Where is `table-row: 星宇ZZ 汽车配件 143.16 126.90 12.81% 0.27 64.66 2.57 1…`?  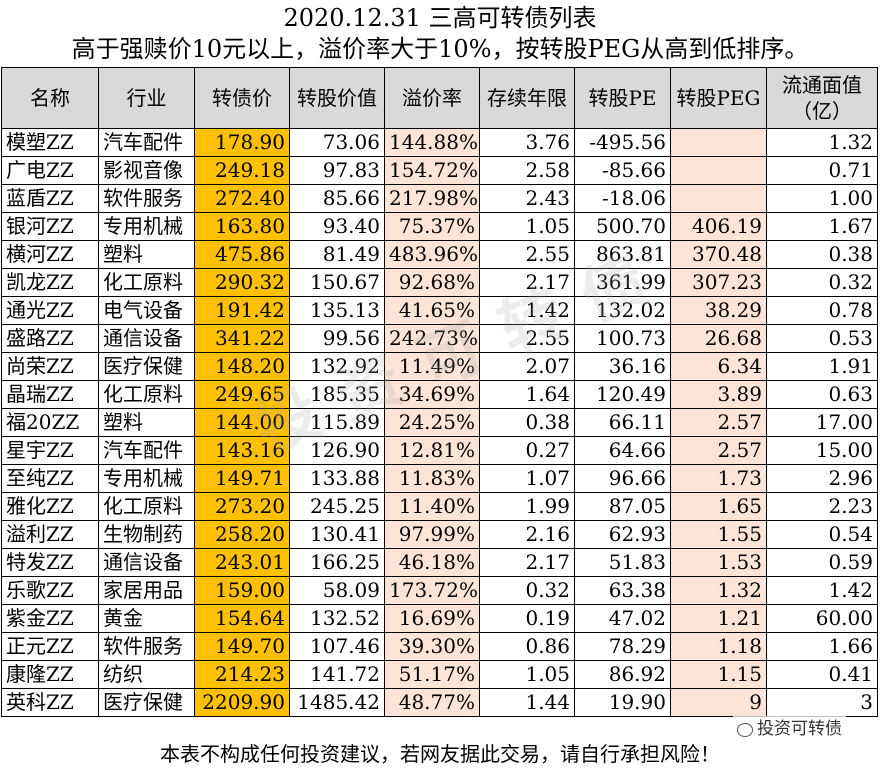
table-row: 星宇ZZ 汽车配件 143.16 126.90 12.81% 0.27 64.66 2.57 1… is located at coordinates (439, 450).